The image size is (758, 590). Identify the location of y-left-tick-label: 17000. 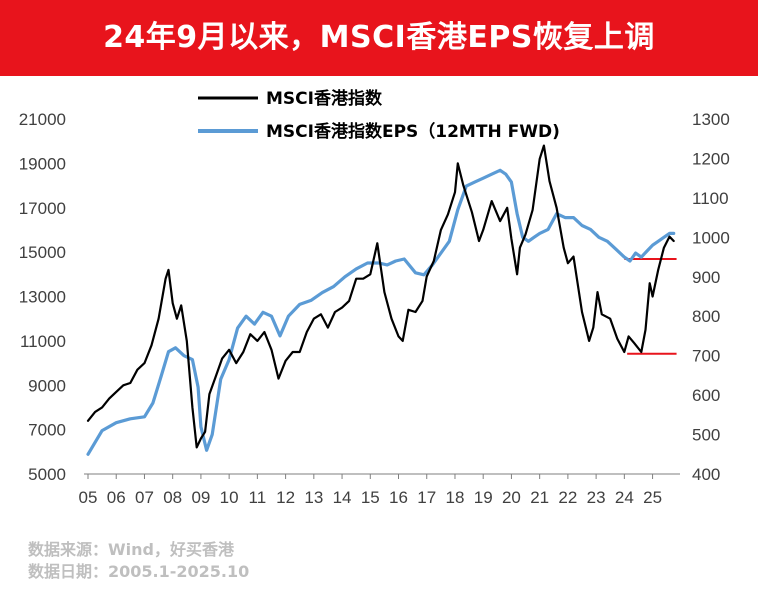
(42, 208).